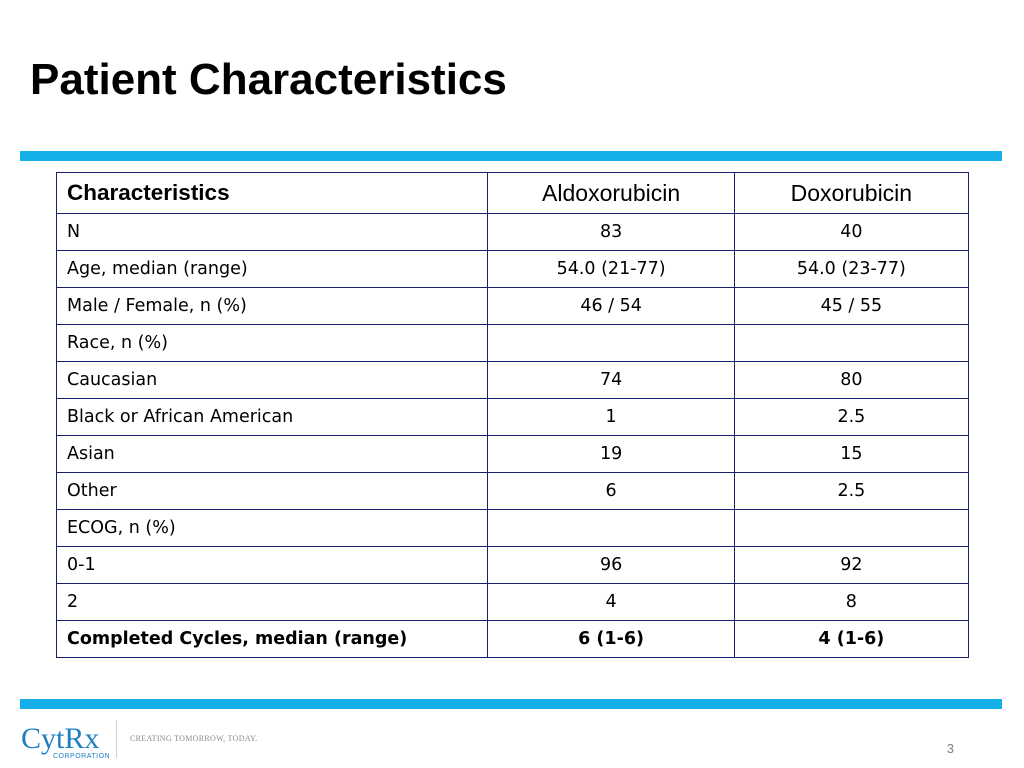 This screenshot has width=1024, height=768. I want to click on bottom-accent-rule, so click(511, 704).